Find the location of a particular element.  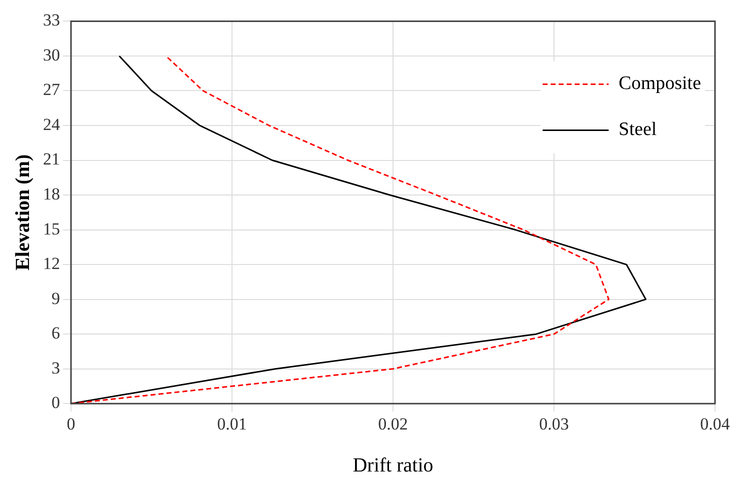

legend-label: Steel is located at coordinates (637, 129).